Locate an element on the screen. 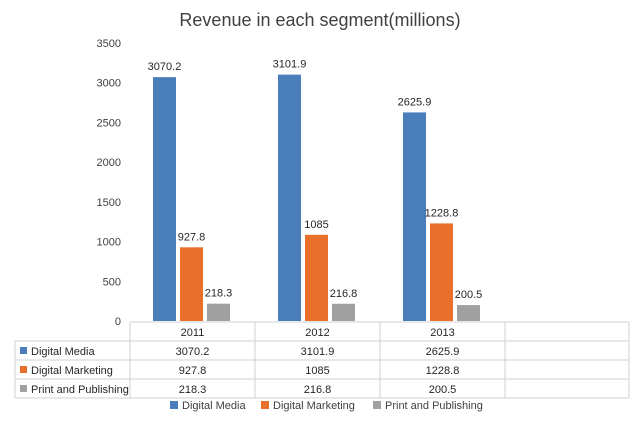 This screenshot has height=426, width=640. data-label: 927.8 is located at coordinates (192, 237).